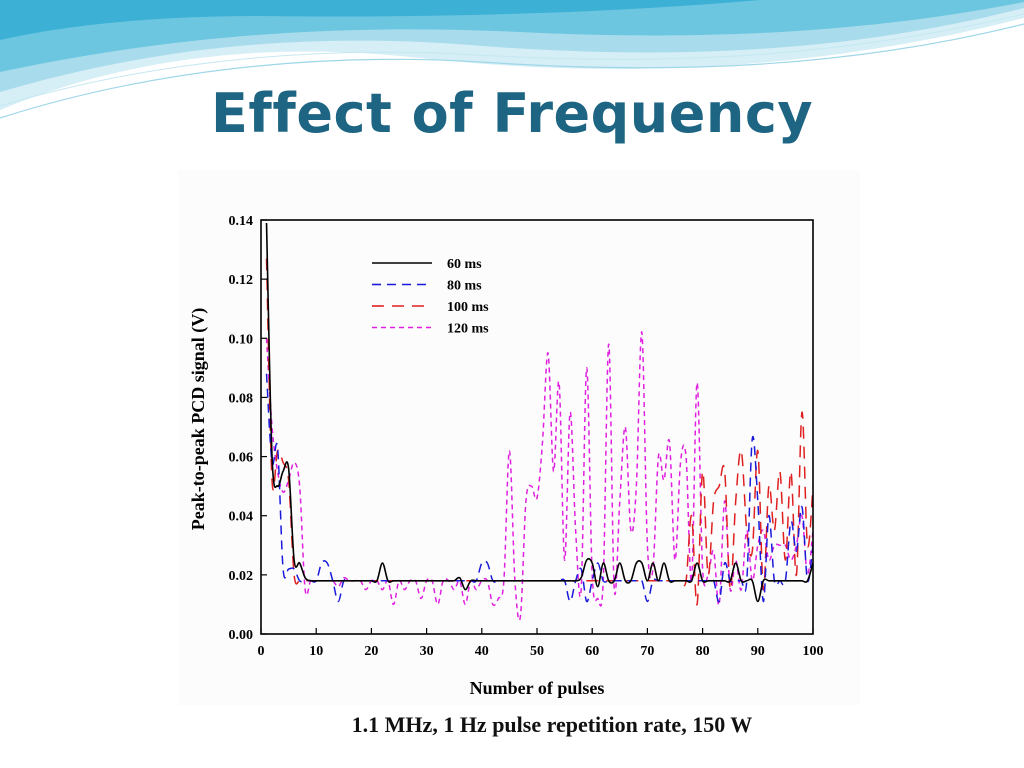 The image size is (1024, 768). I want to click on x-tick-label: 20, so click(371, 651).